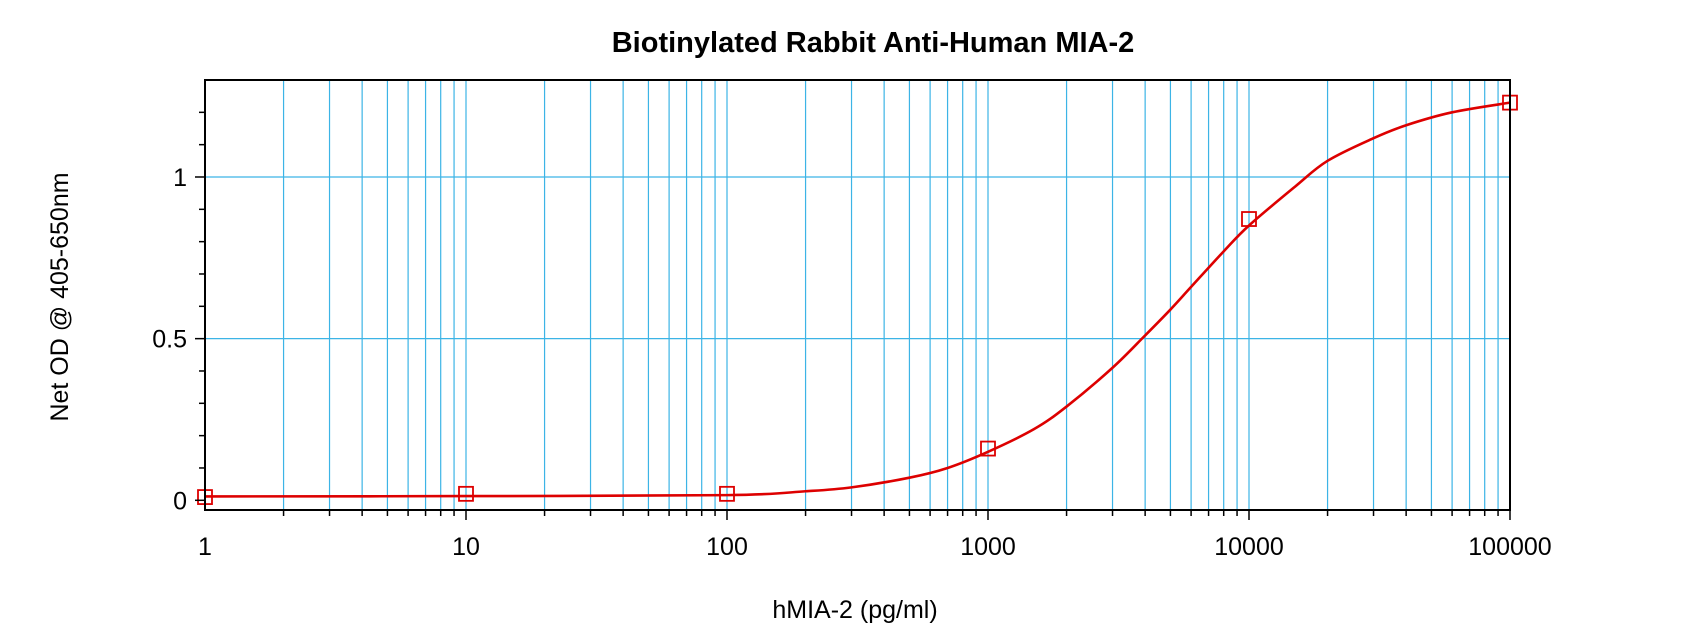  I want to click on y-axis-label: Net OD @ 405-650nm, so click(60, 296).